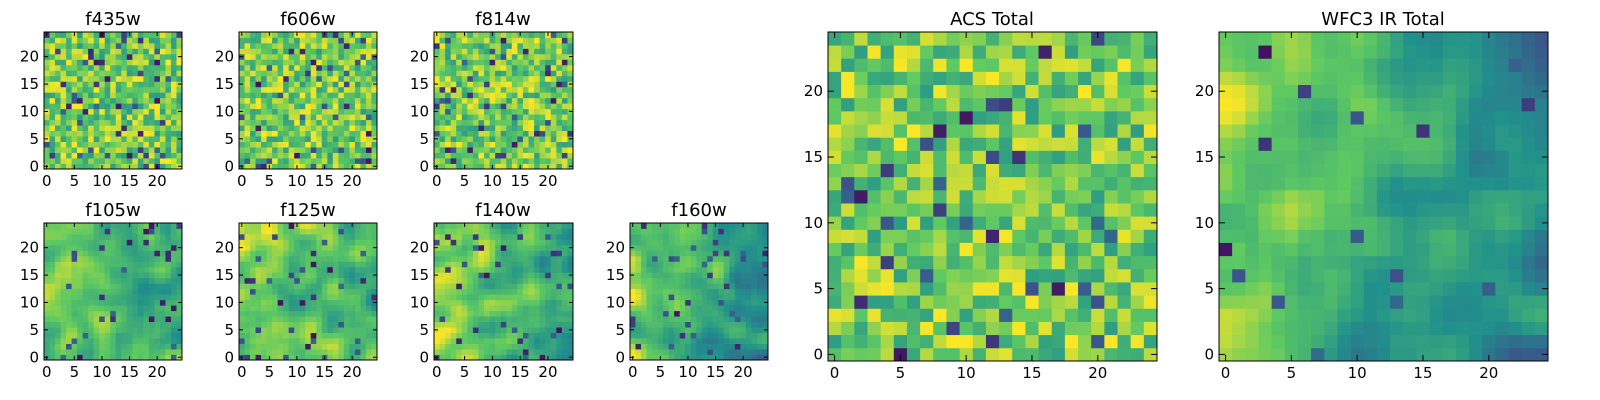 This screenshot has height=400, width=1600. I want to click on y-tick-label: 20, so click(615, 248).